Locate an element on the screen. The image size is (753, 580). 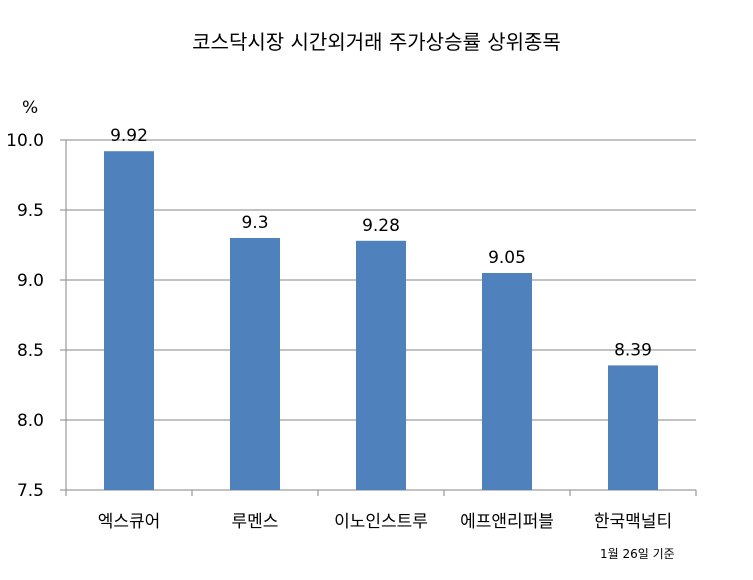
y-tick-label: 8.0 is located at coordinates (30, 421).